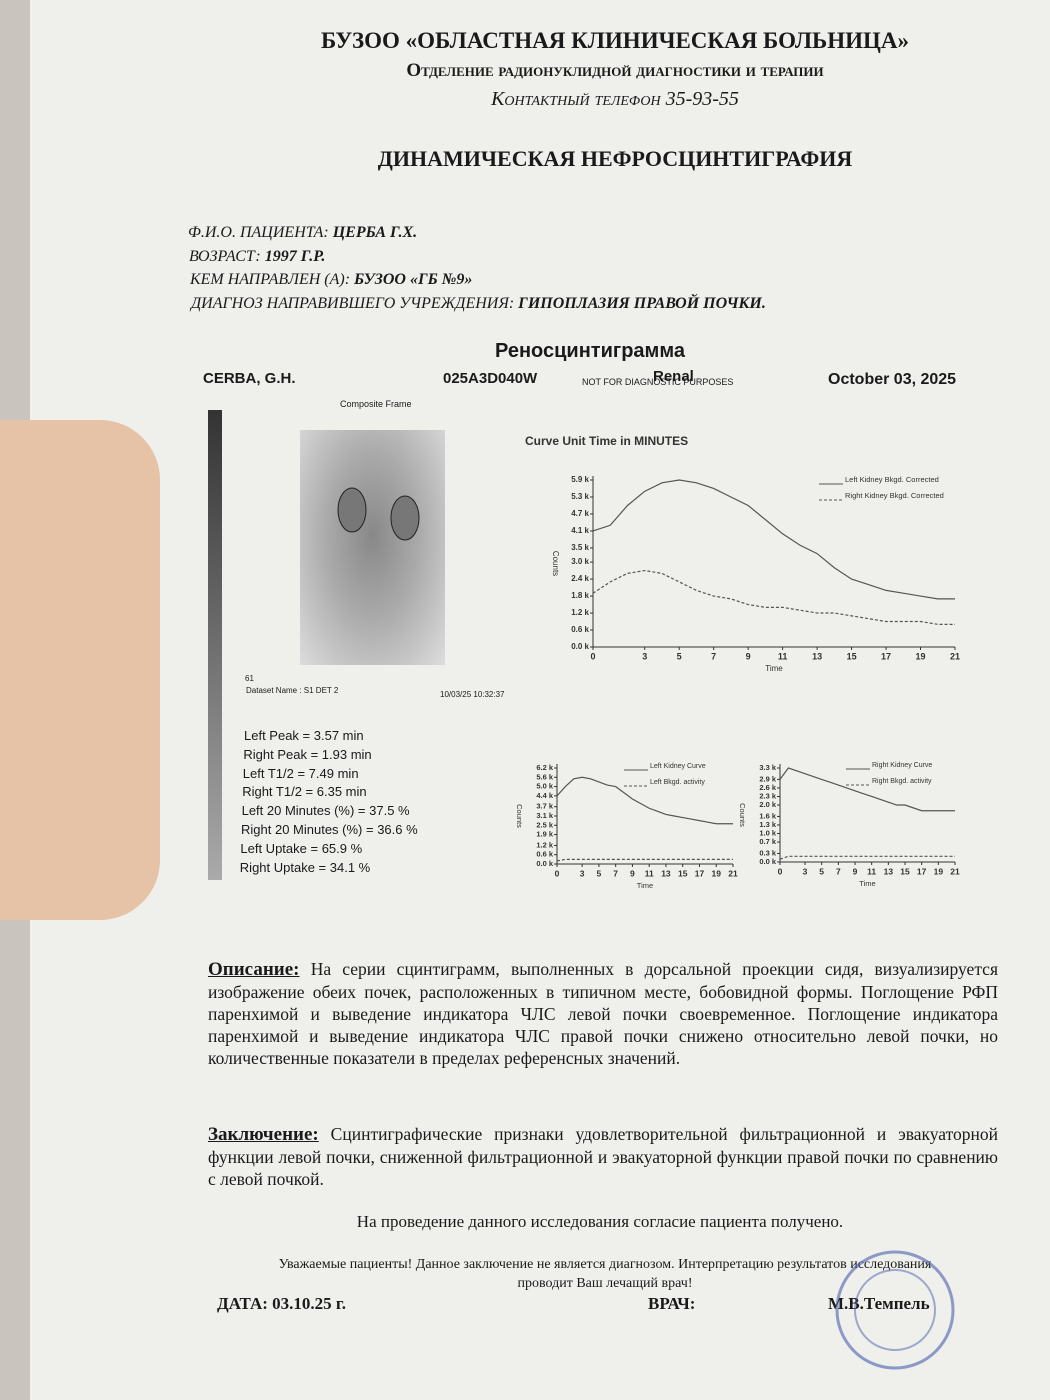 The width and height of the screenshot is (1050, 1400). I want to click on patient-label: КЕМ НАПРАВЛЕН (А):, so click(270, 279).